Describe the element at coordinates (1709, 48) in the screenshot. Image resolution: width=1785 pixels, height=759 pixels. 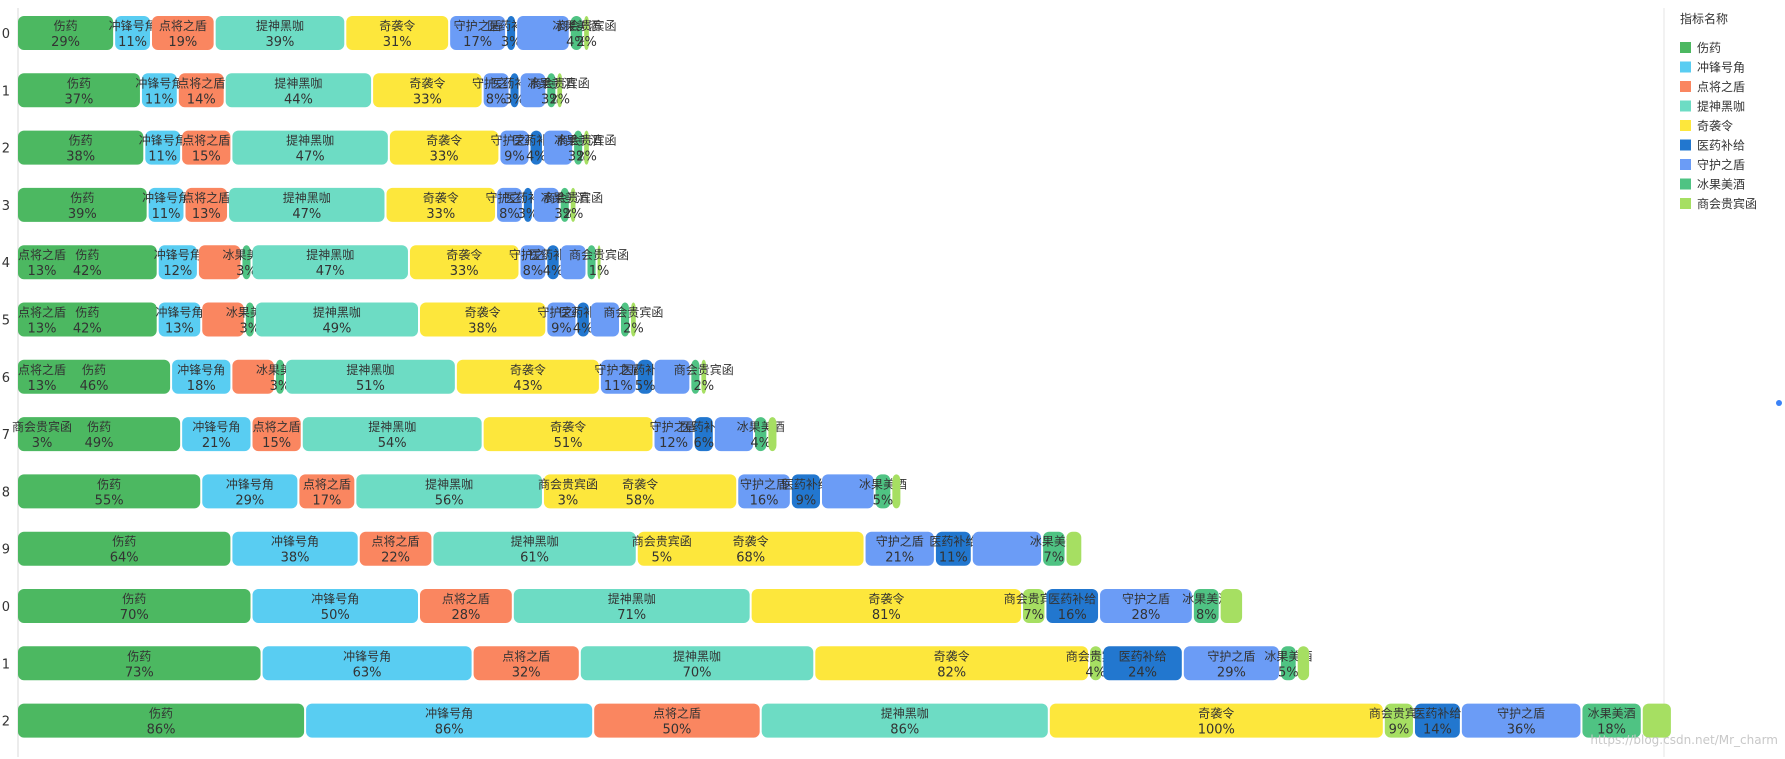
I see `legend-item-label: 伤药` at that location.